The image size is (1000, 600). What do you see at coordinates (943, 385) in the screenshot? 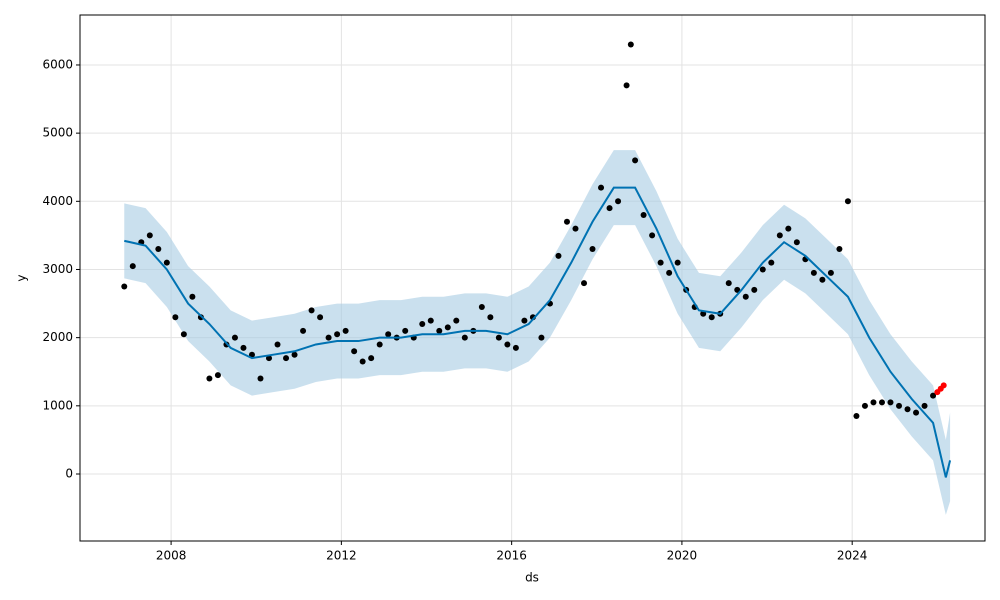
I see `recent-point` at bounding box center [943, 385].